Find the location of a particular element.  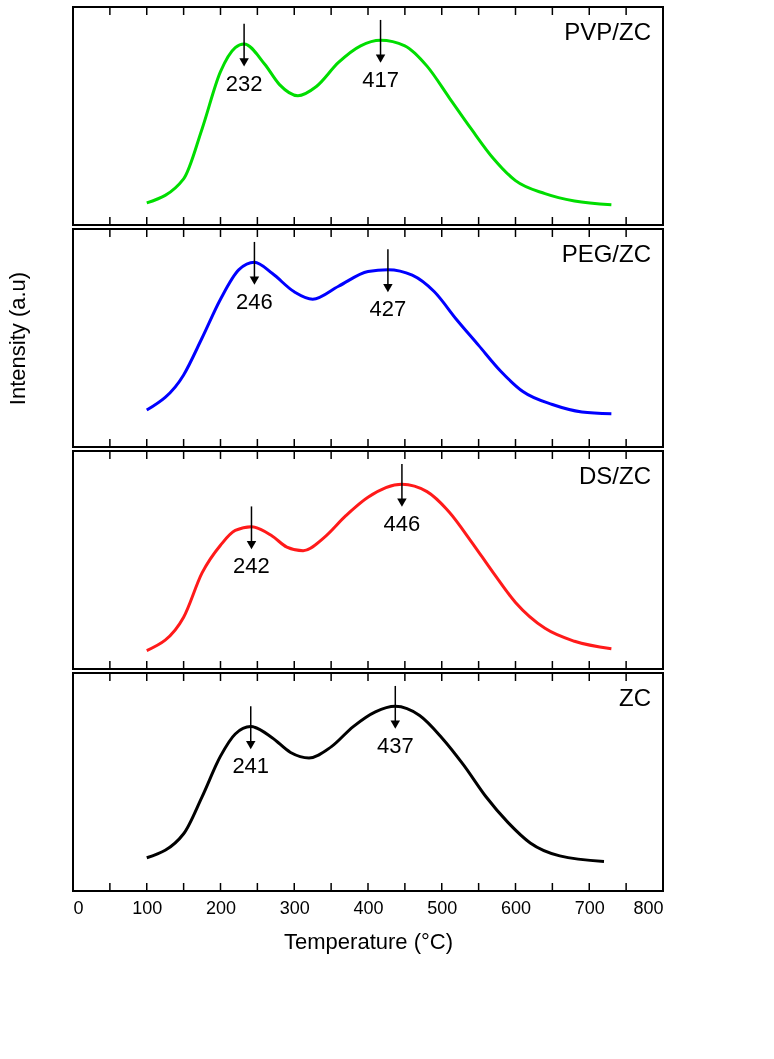

x-tick-label: 0 is located at coordinates (78, 907).